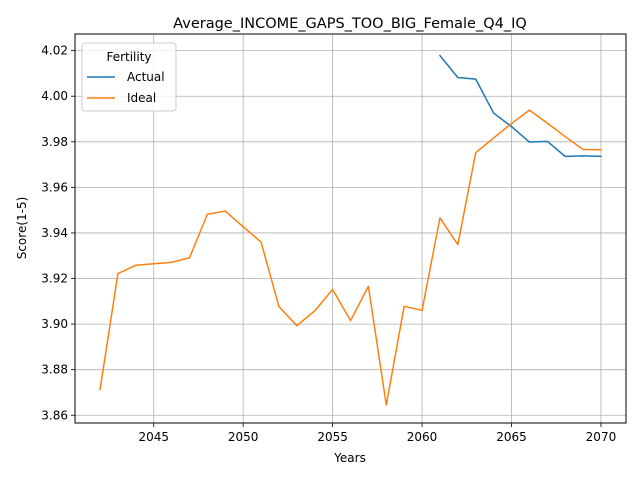 The width and height of the screenshot is (640, 480). I want to click on y-tick-label: 4.00, so click(54, 96).